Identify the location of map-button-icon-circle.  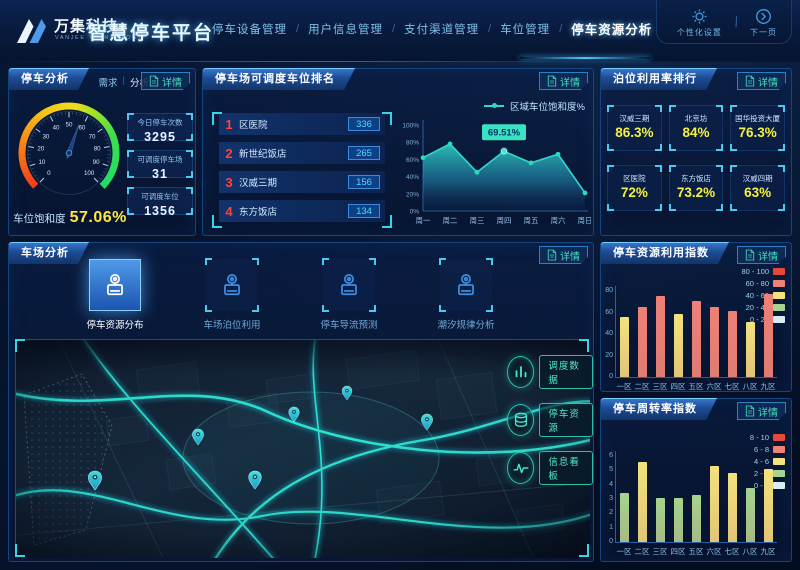
(521, 372).